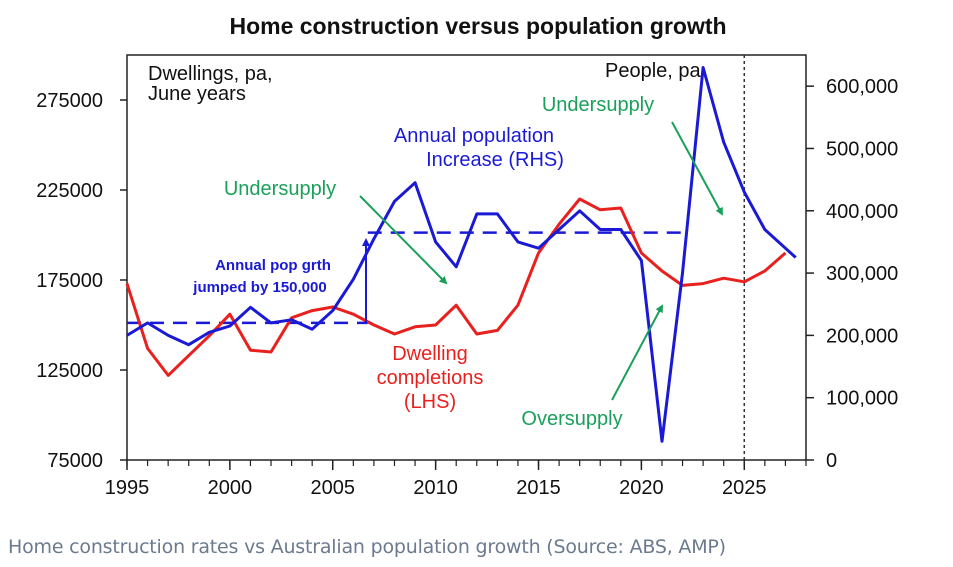  What do you see at coordinates (862, 212) in the screenshot?
I see `right-axis-tick-label: 400,000` at bounding box center [862, 212].